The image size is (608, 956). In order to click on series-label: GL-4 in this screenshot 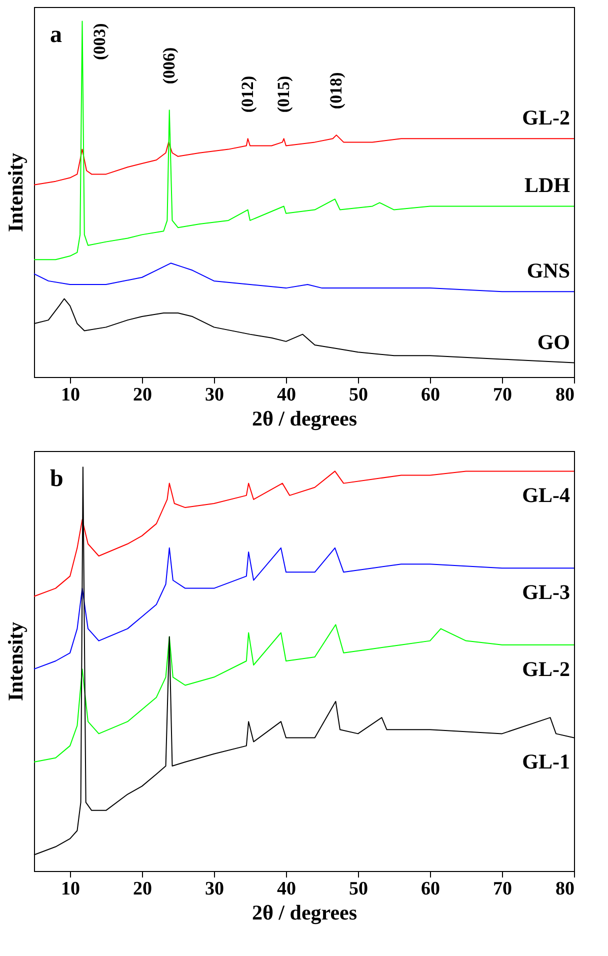, I will do `click(546, 495)`.